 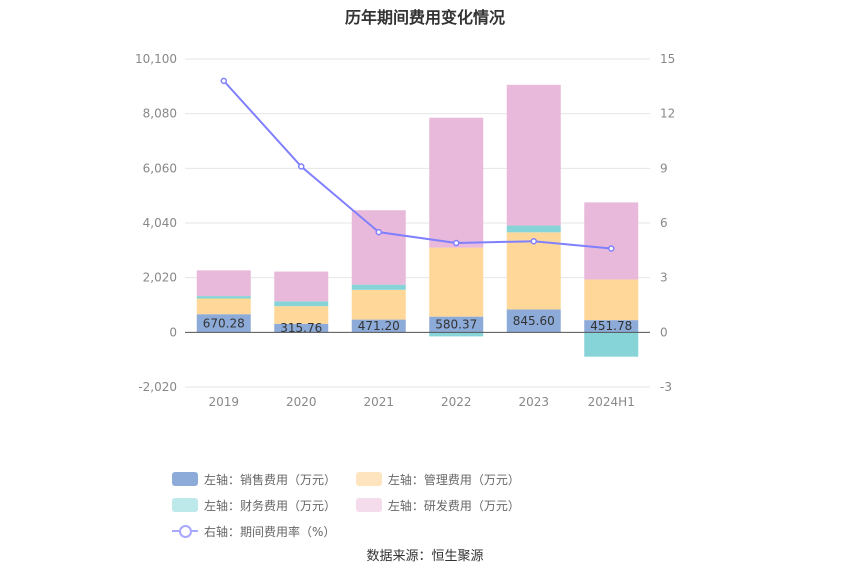 I want to click on left-tick-label: 0, so click(x=173, y=332).